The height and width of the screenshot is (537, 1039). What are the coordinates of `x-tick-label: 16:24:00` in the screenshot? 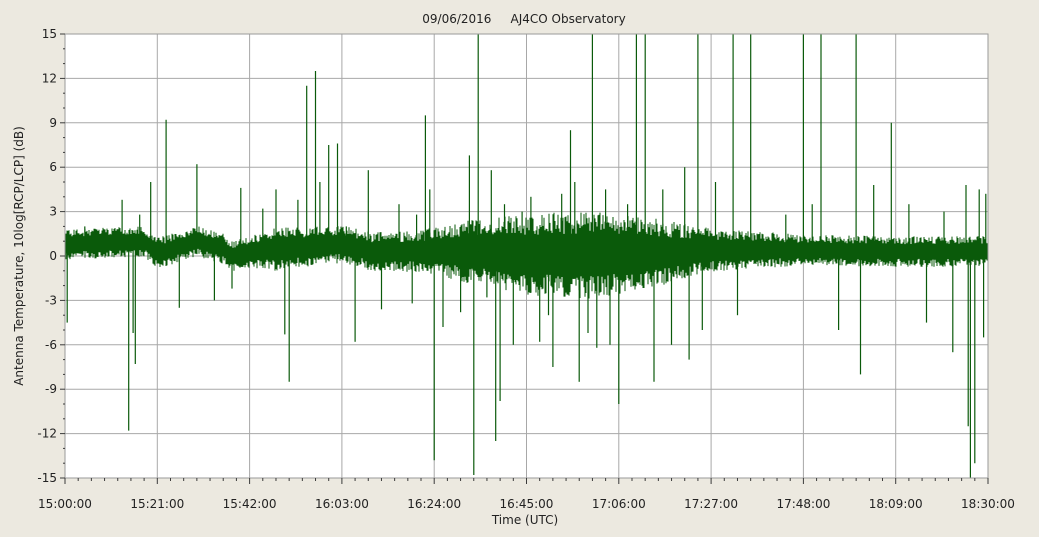 It's located at (434, 504).